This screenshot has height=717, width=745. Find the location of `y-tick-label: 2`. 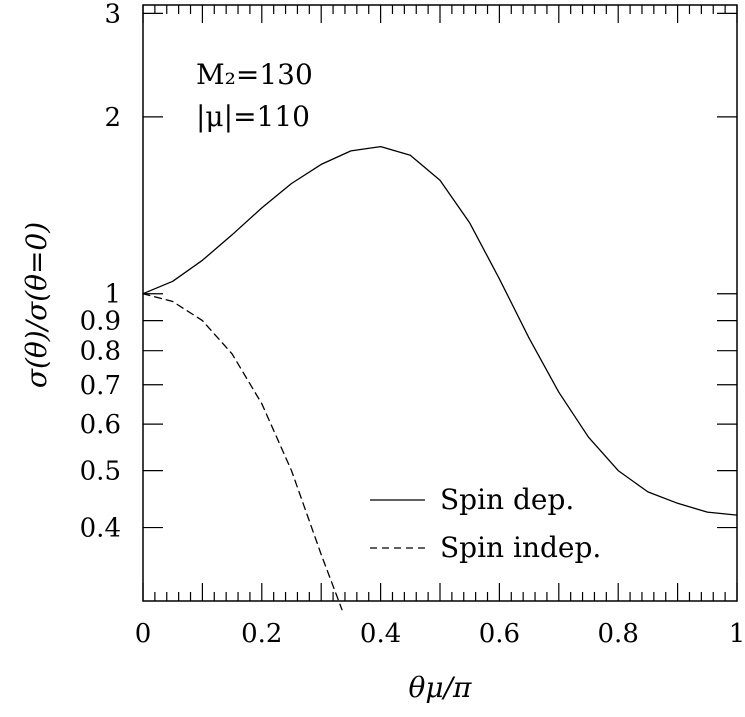

y-tick-label: 2 is located at coordinates (112, 118).